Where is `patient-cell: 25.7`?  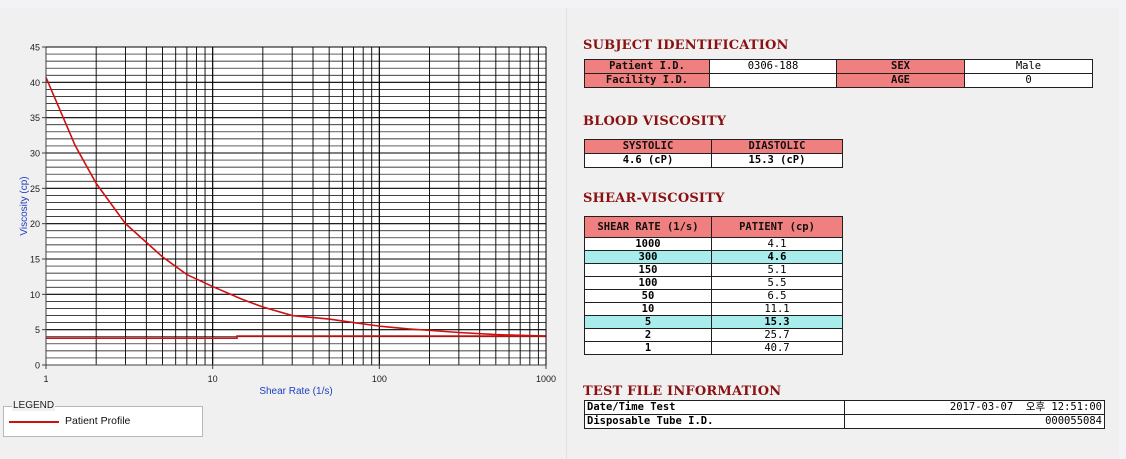 patient-cell: 25.7 is located at coordinates (777, 335).